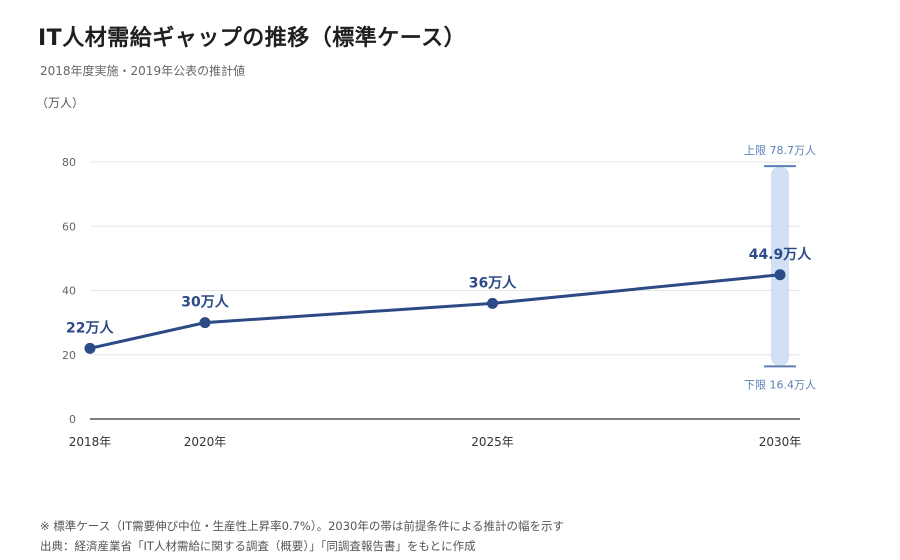  Describe the element at coordinates (69, 355) in the screenshot. I see `y-tick-label: 20` at that location.